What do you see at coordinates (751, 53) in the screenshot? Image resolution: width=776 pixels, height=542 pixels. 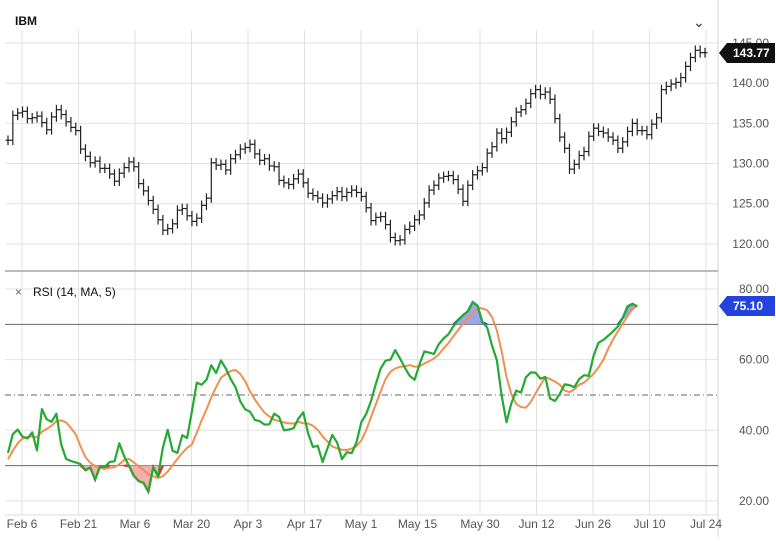 I see `price-badge-label: 143.77` at bounding box center [751, 53].